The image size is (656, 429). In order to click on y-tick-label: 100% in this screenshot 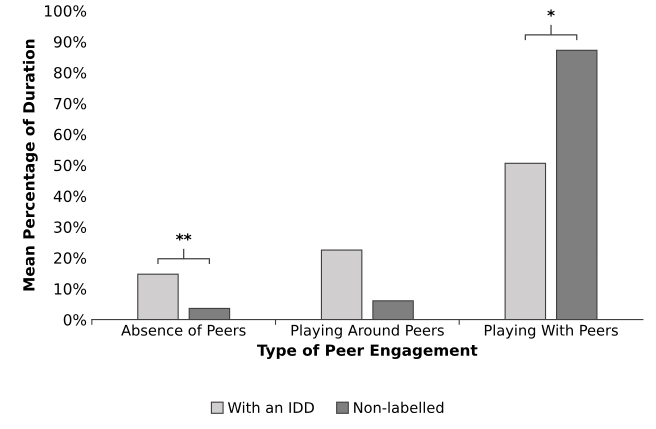, I will do `click(65, 11)`.